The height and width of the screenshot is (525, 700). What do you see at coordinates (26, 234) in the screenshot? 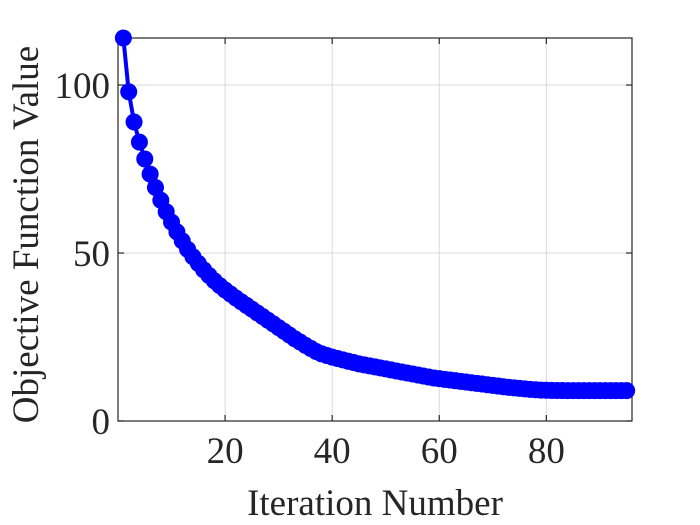
I see `y-axis-label: Objective Function Value` at bounding box center [26, 234].